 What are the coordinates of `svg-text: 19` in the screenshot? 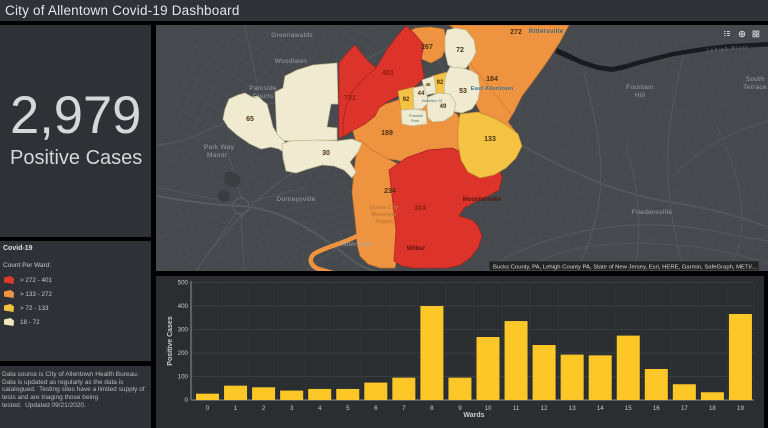 It's located at (740, 408).